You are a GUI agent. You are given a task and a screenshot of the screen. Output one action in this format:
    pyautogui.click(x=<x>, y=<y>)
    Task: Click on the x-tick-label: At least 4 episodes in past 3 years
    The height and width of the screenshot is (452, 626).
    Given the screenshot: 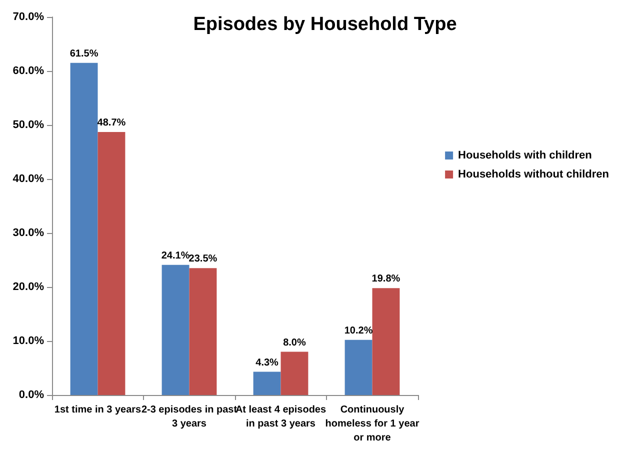 What is the action you would take?
    pyautogui.click(x=280, y=417)
    